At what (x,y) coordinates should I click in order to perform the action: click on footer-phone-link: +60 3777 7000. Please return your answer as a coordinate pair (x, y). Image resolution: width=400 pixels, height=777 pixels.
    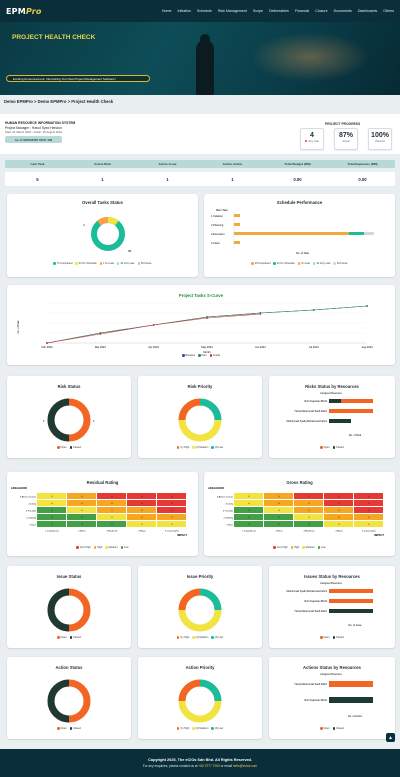
    Looking at the image, I should click on (209, 766).